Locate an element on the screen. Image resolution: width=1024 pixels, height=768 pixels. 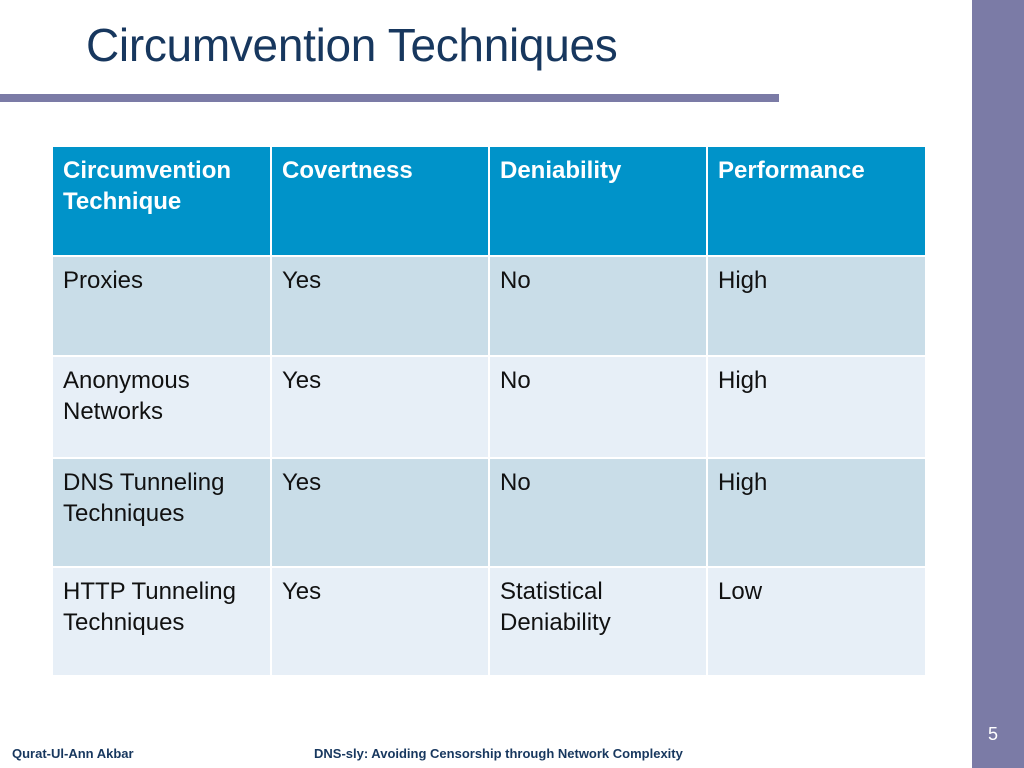
table-row: Anonymous Networks Yes No High is located at coordinates (489, 407).